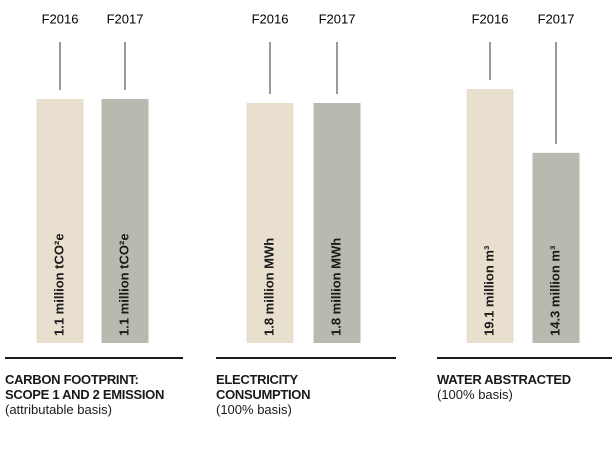  I want to click on panel-title: WATER ABSTRACTED, so click(504, 379).